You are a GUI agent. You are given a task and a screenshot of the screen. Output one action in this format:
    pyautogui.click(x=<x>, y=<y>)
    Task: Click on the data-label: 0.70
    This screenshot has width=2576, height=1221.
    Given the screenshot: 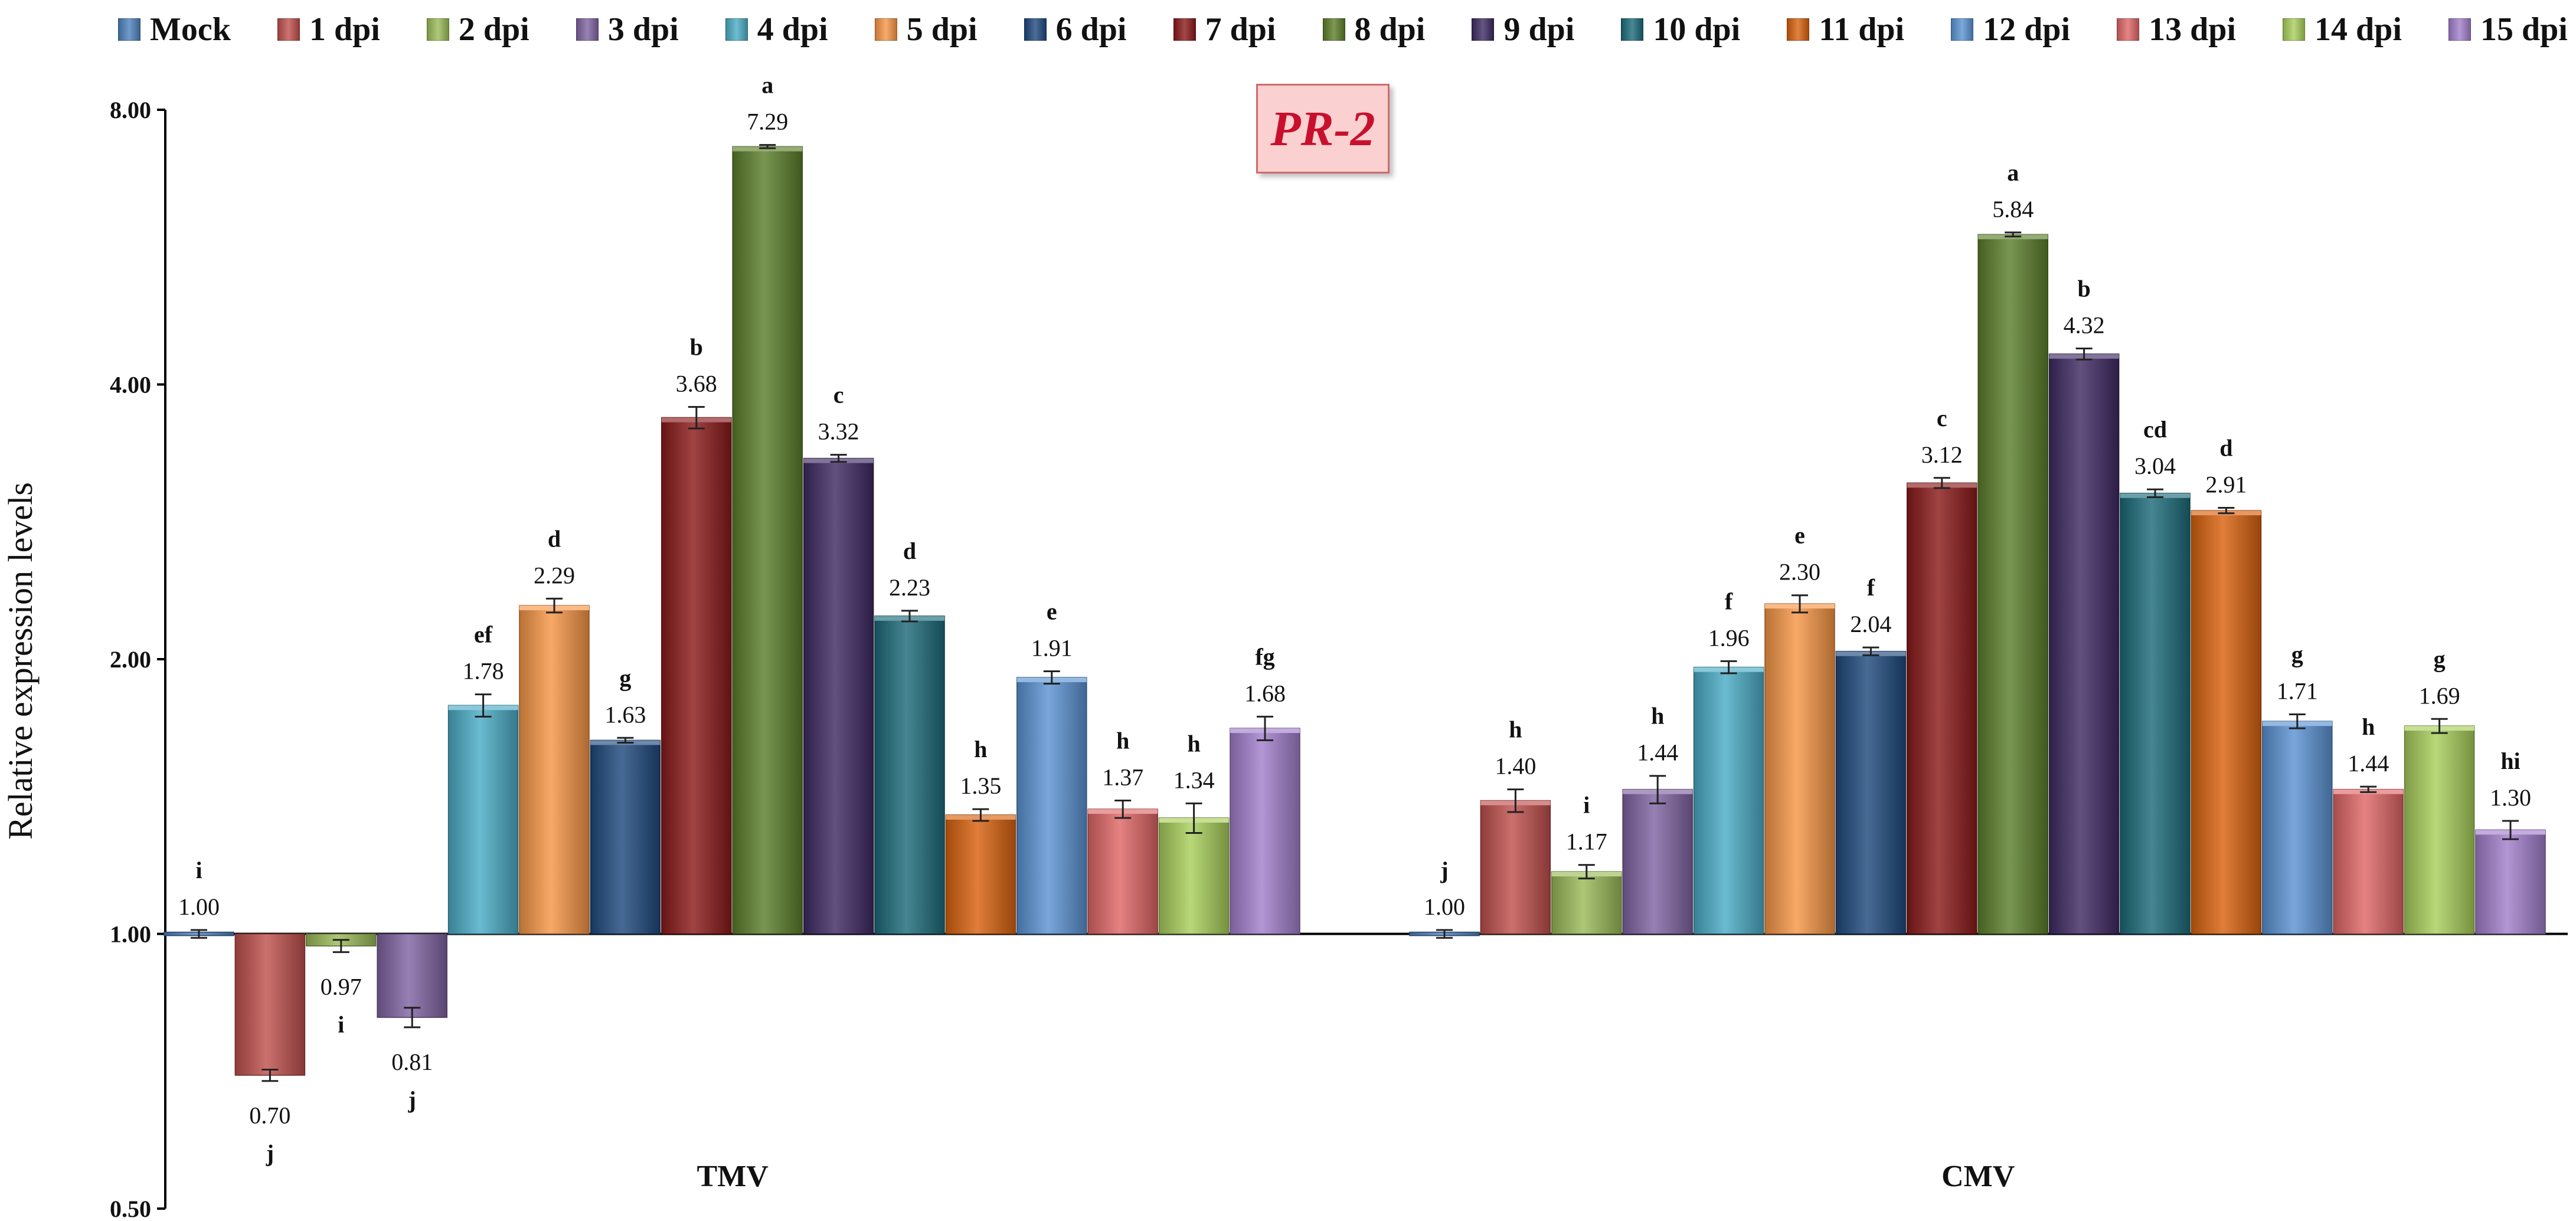 What is the action you would take?
    pyautogui.click(x=269, y=1115)
    